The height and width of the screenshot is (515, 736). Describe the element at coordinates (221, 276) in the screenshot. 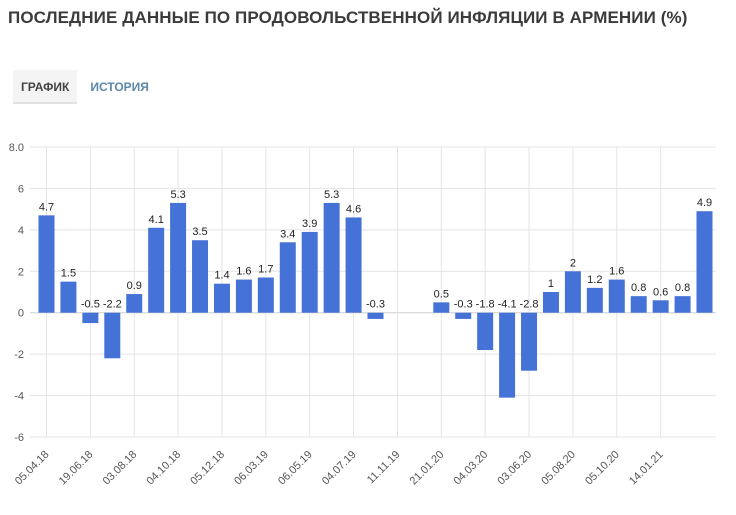

I see `bar-value-label: 1.4` at that location.